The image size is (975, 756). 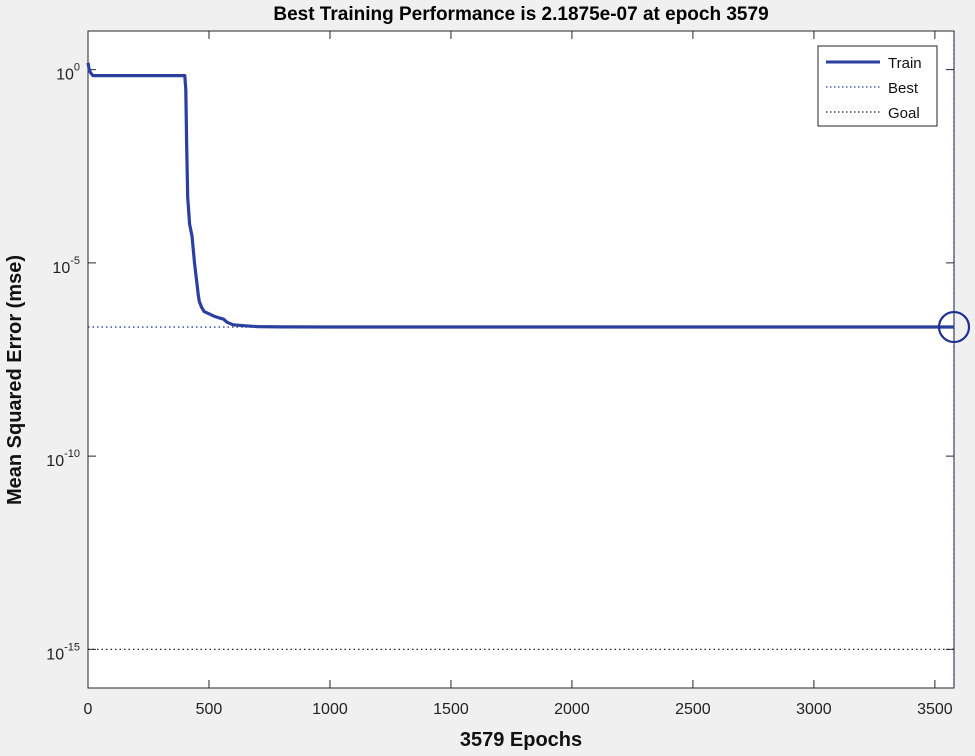 What do you see at coordinates (935, 709) in the screenshot?
I see `x-tick-label: 3500` at bounding box center [935, 709].